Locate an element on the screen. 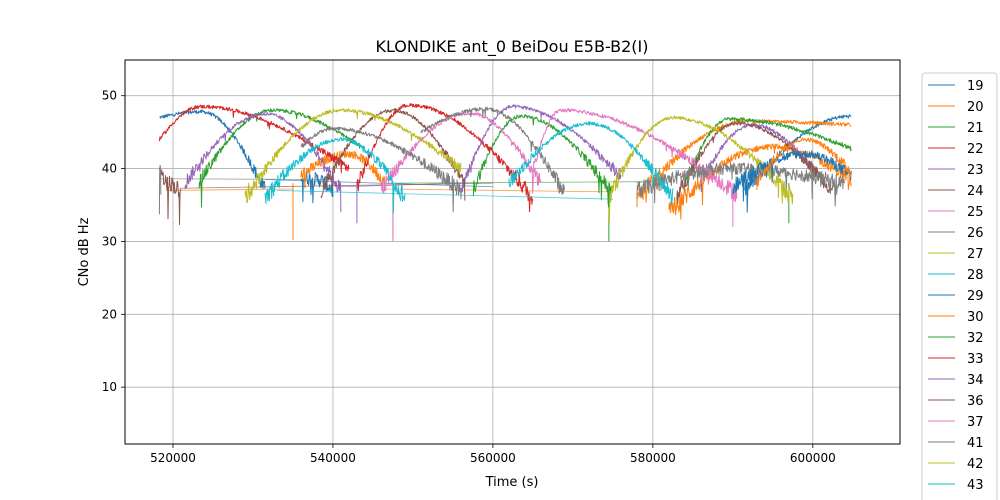  series-24-gap-segment is located at coordinates (336, 185).